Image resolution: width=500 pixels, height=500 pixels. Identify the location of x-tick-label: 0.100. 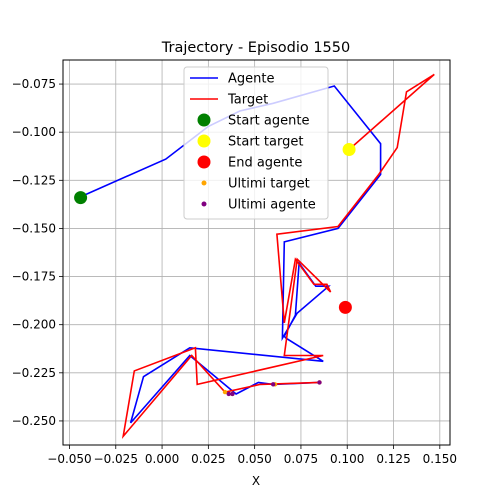
(347, 459).